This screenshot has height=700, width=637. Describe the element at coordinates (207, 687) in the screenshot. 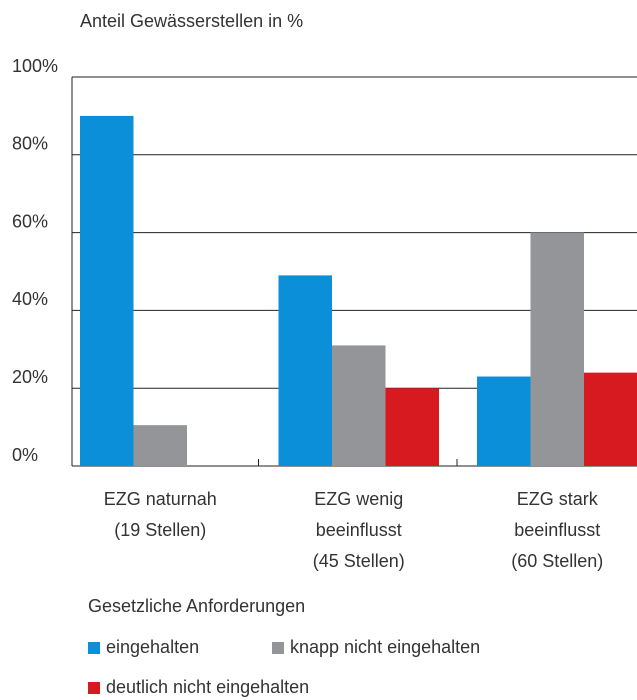

I see `legend-label: deutlich nicht eingehalten` at that location.